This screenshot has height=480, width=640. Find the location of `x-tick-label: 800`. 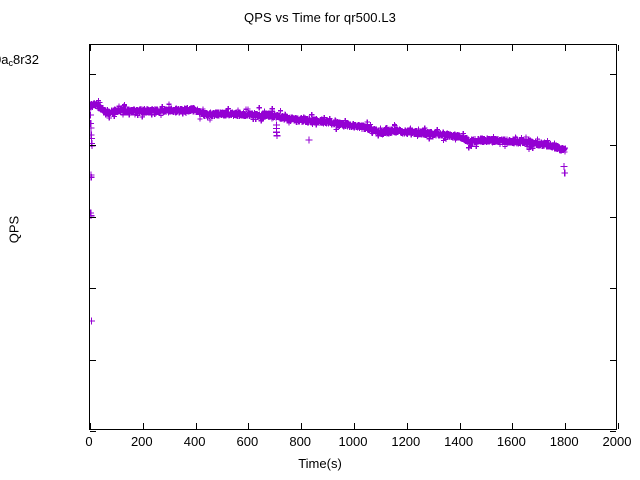

x-tick-label: 800 is located at coordinates (300, 441).